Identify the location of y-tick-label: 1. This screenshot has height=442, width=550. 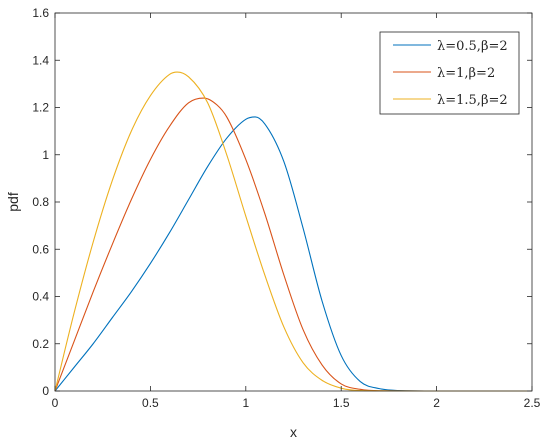
(45, 155).